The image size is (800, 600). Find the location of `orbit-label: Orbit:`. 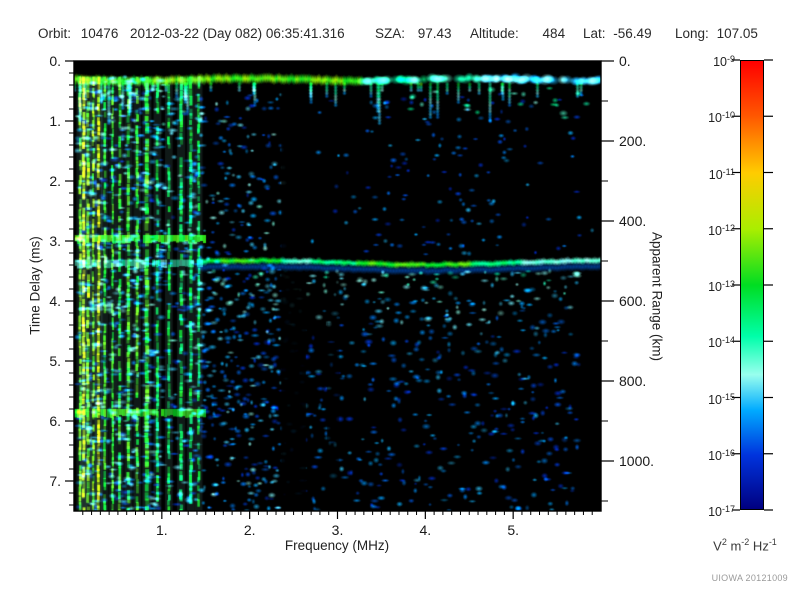

orbit-label: Orbit: is located at coordinates (55, 33).